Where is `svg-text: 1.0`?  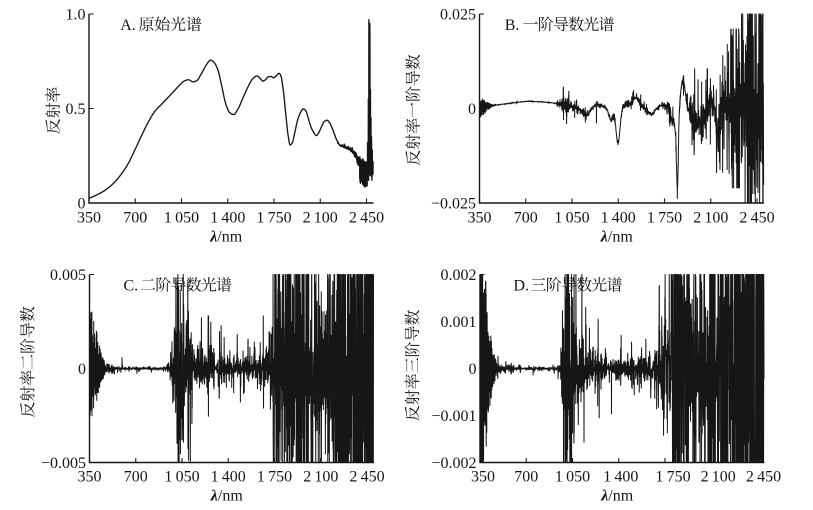
svg-text: 1.0 is located at coordinates (76, 15).